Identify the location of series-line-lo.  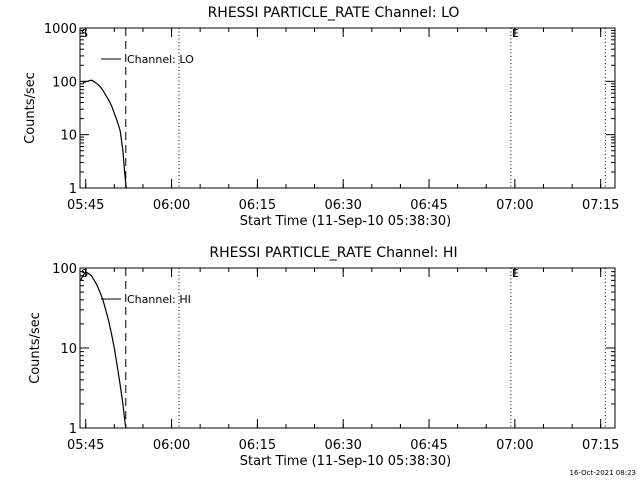
(104, 134).